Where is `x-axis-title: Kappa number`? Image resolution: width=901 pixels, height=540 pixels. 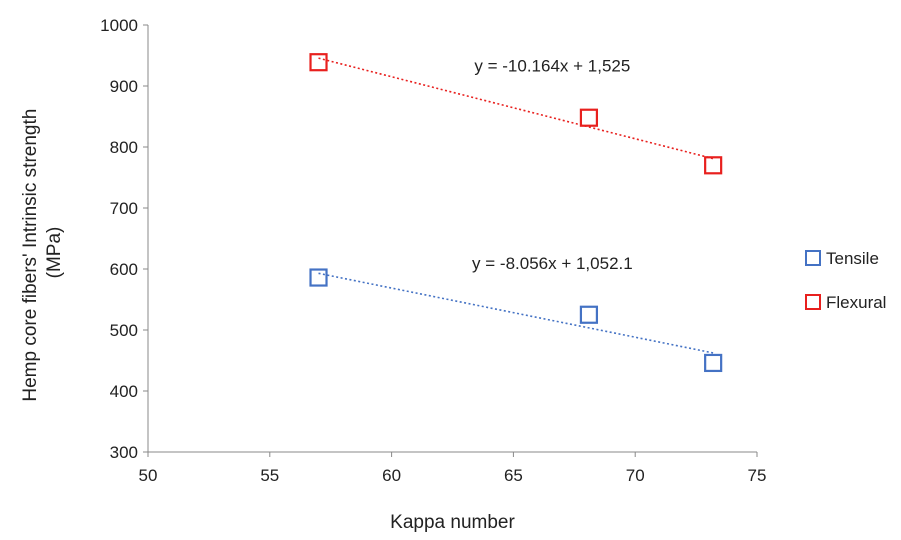
x-axis-title: Kappa number is located at coordinates (452, 522).